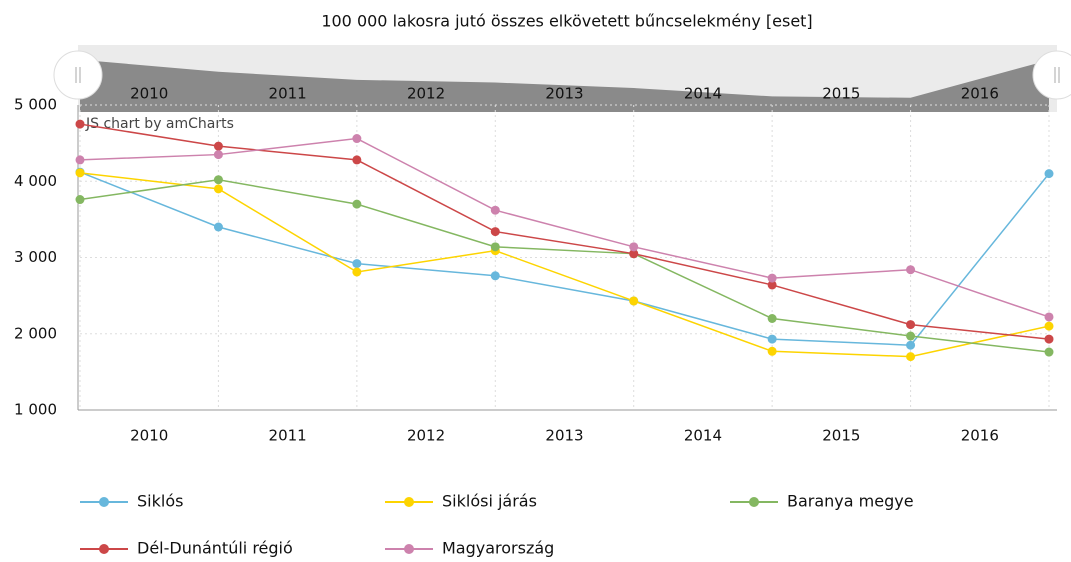 The image size is (1071, 562). Describe the element at coordinates (35, 410) in the screenshot. I see `y-tick-label: 1 000` at that location.